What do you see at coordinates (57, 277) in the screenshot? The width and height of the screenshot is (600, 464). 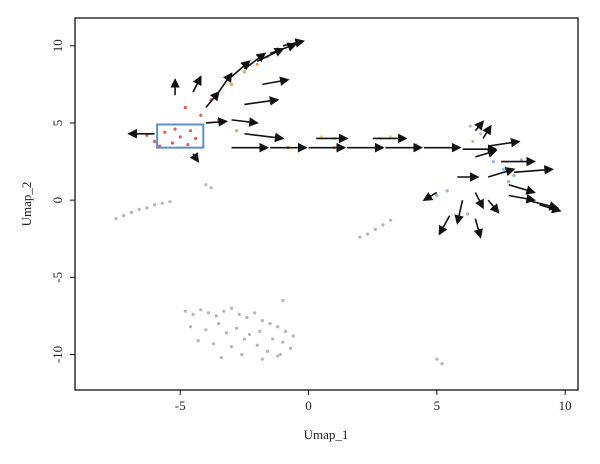 I see `y-tick-label: -5` at bounding box center [57, 277].